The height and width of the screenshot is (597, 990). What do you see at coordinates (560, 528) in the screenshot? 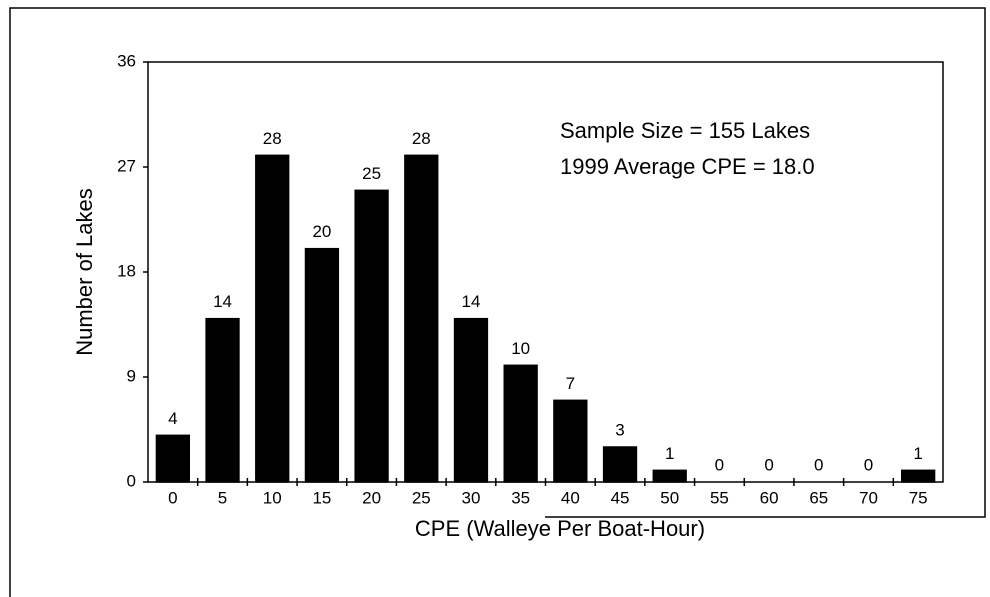
I see `x-axis-label: CPE (Walleye Per Boat-Hour)` at bounding box center [560, 528].